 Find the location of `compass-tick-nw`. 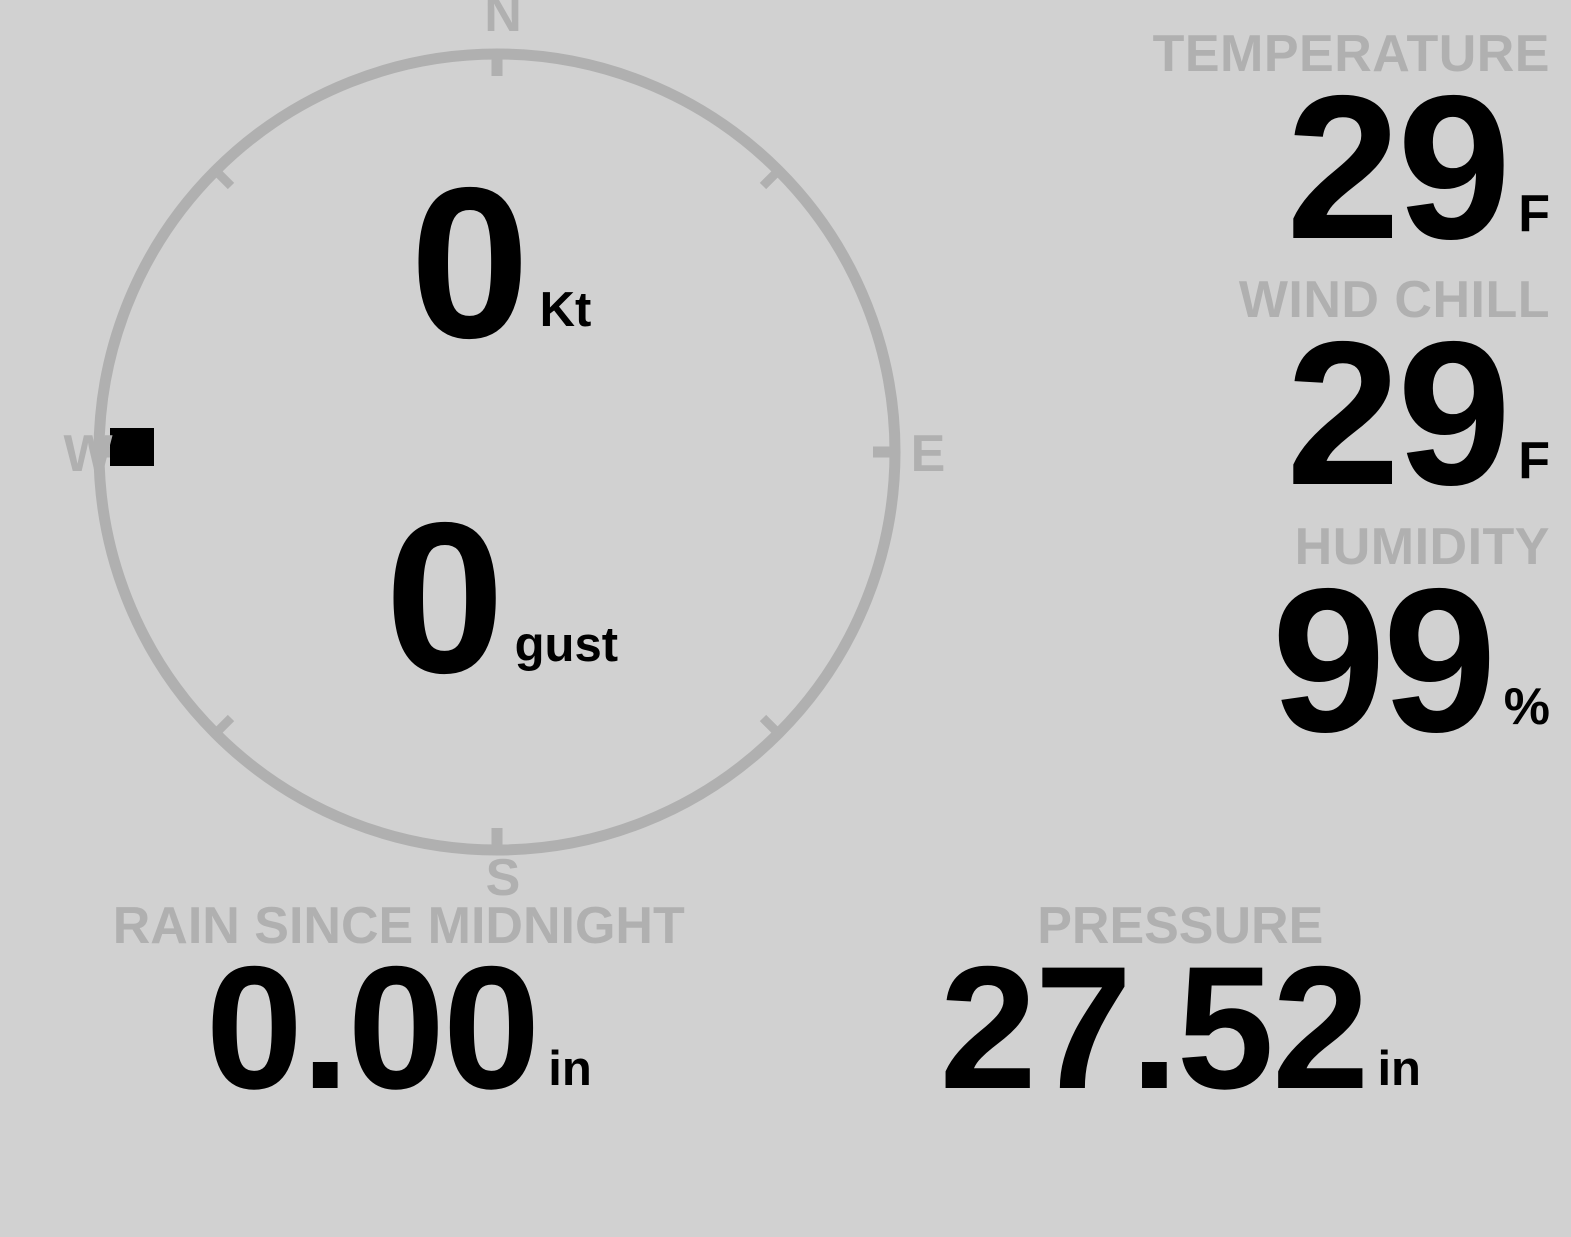

compass-tick-nw is located at coordinates (223, 178).